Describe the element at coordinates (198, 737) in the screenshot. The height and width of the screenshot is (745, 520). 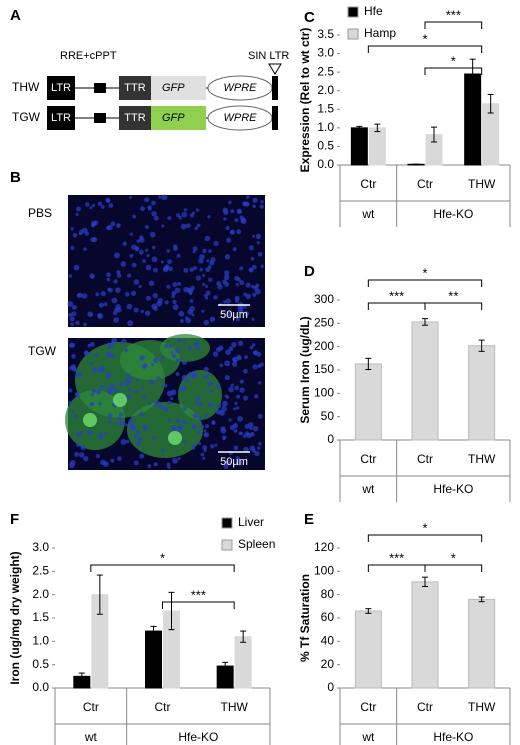
I see `group-label: Hfe-KO` at that location.